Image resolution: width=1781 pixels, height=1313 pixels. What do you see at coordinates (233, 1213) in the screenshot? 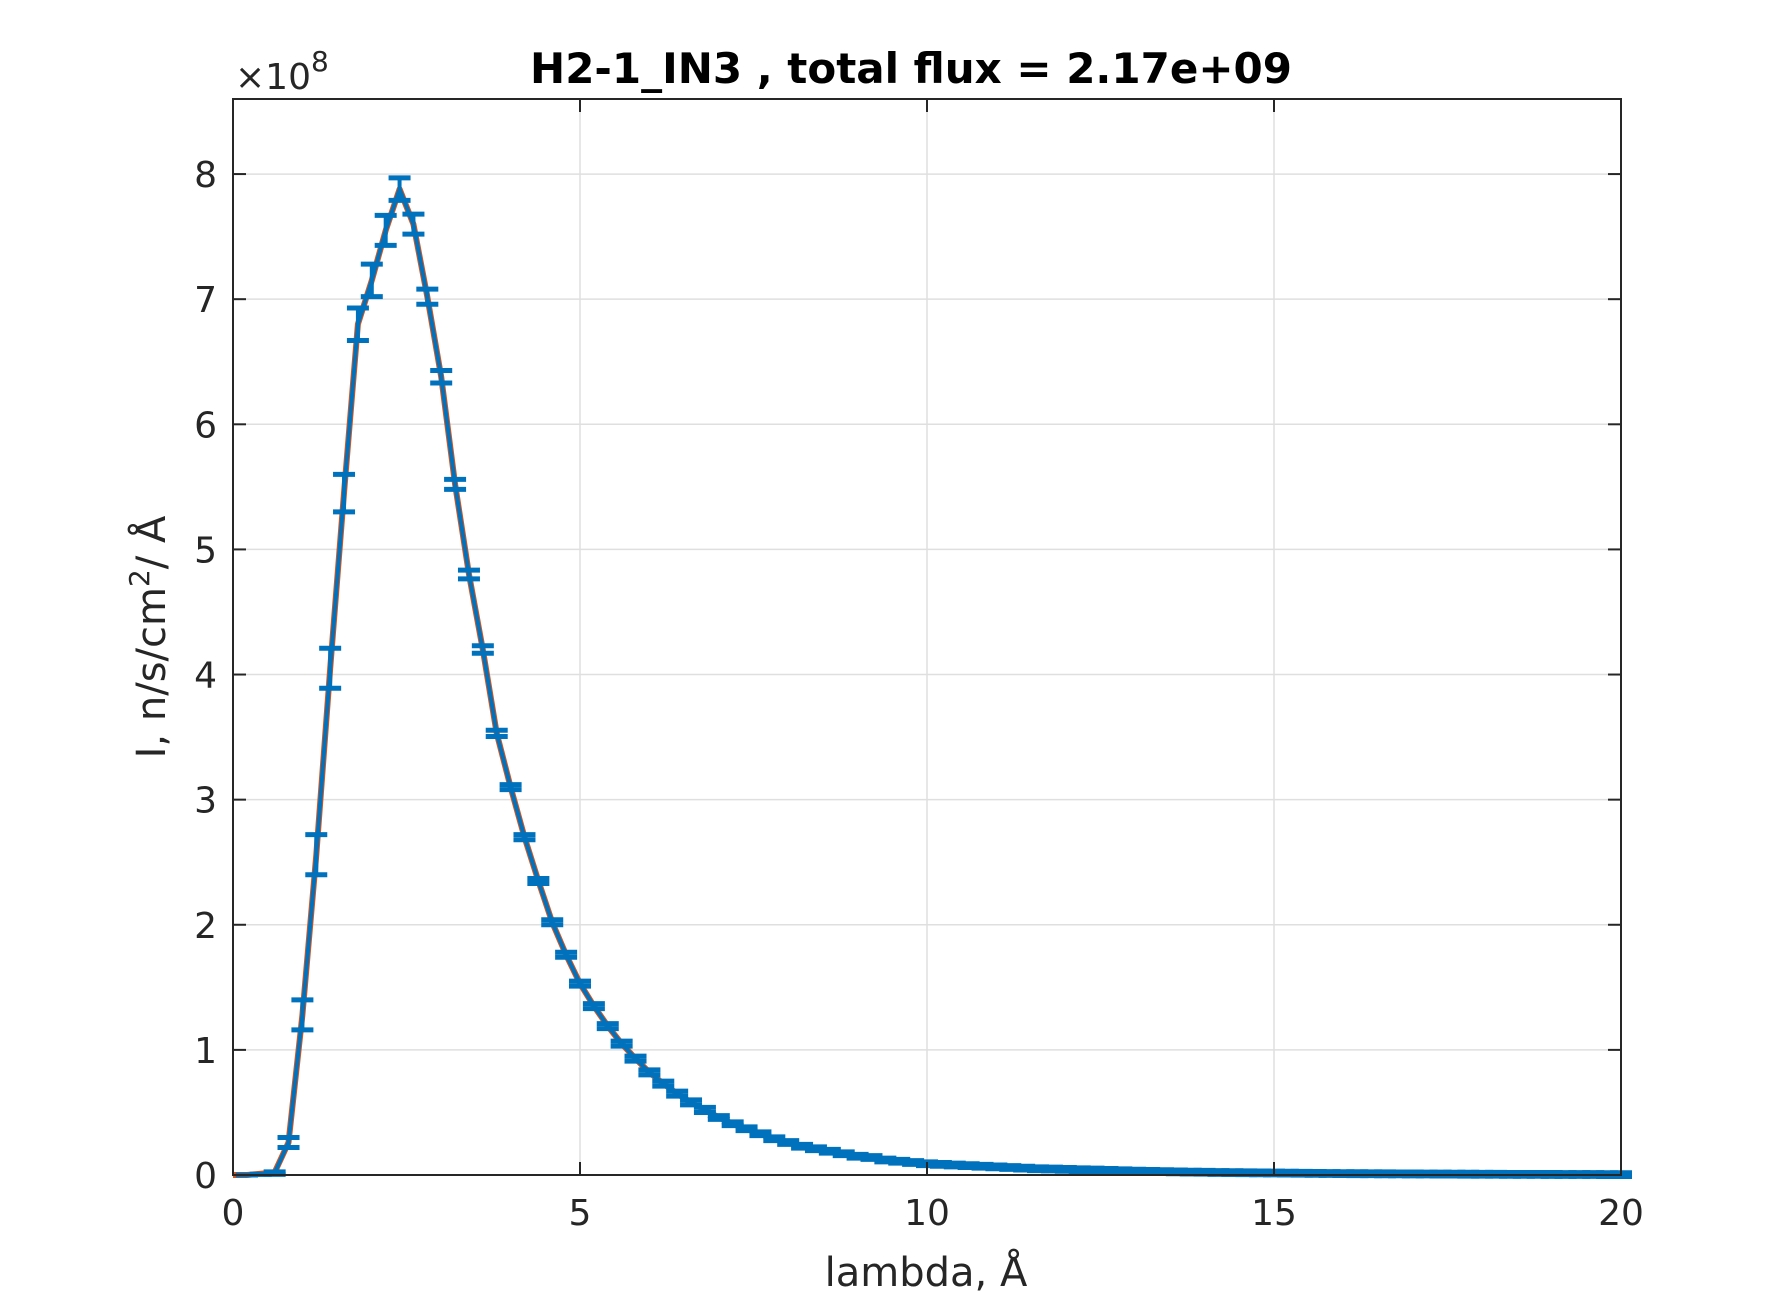
I see `x-tick-label: 0` at bounding box center [233, 1213].